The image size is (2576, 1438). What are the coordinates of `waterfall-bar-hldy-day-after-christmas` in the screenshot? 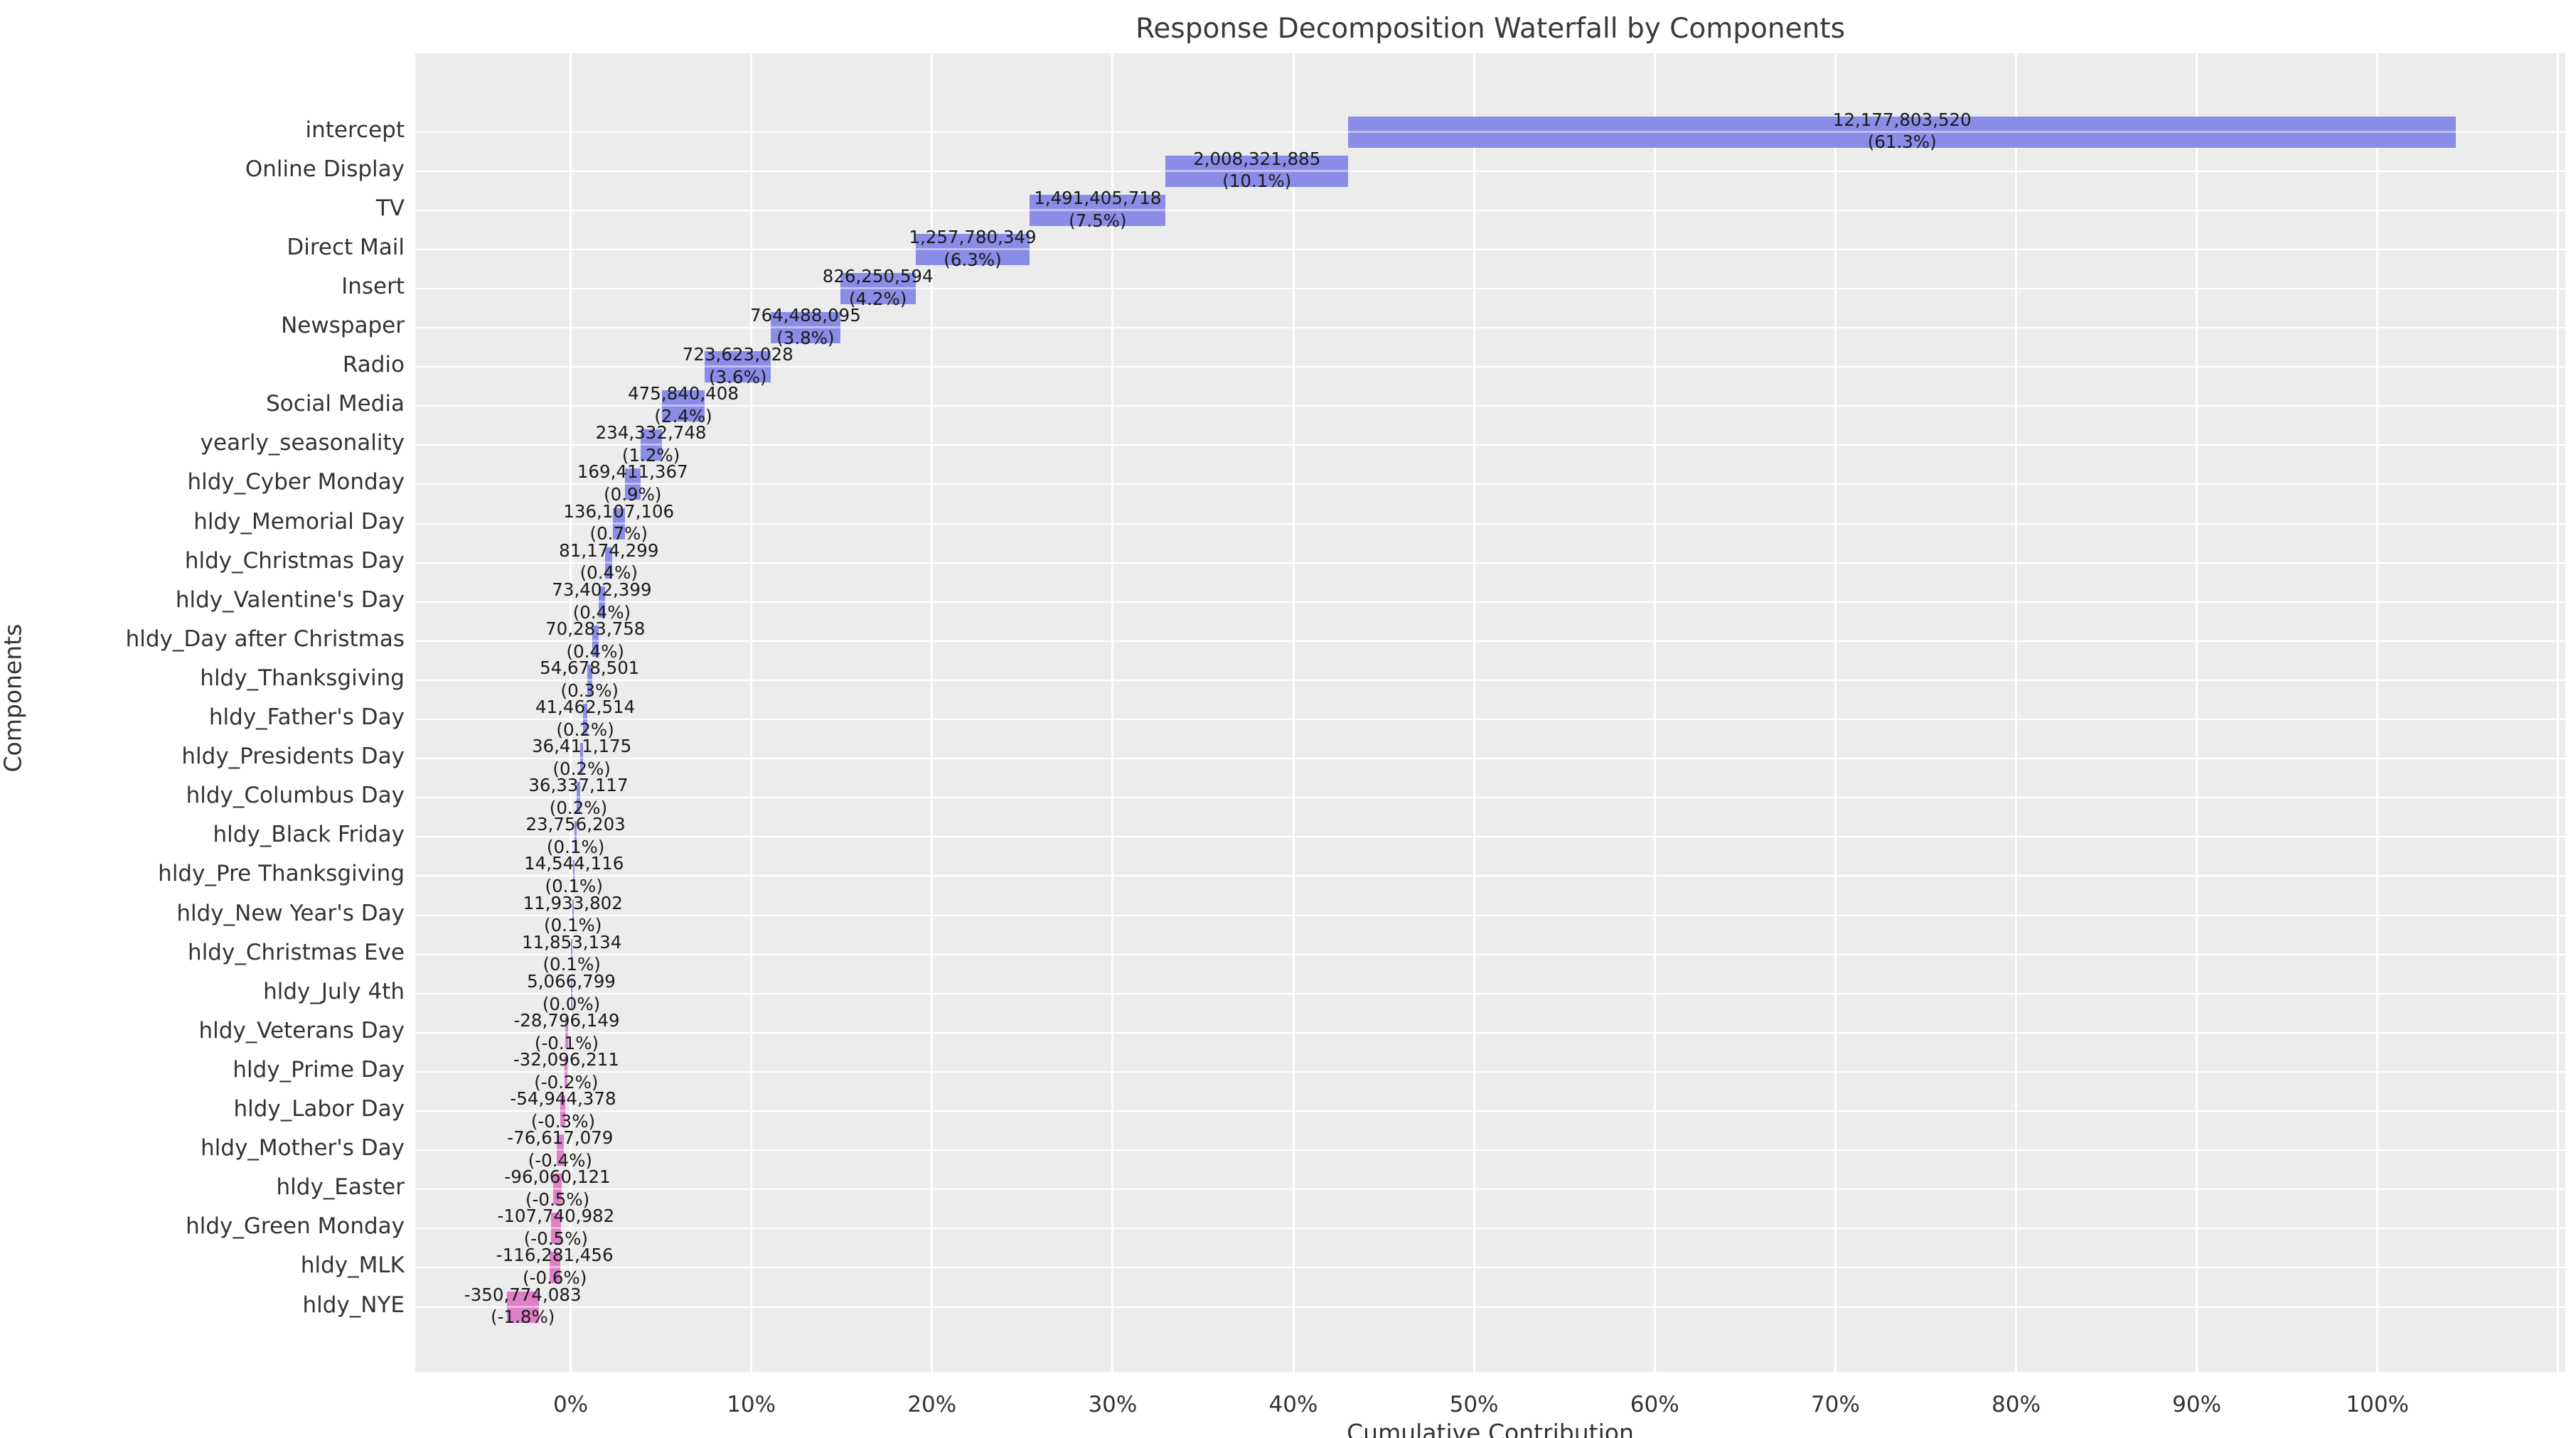 It's located at (595, 641).